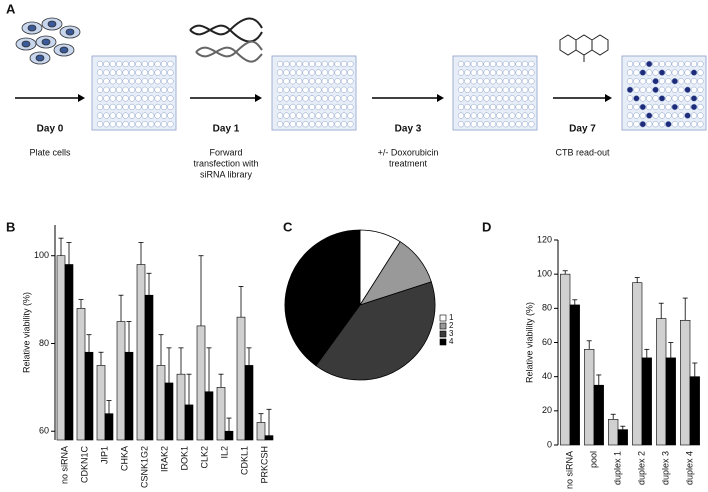 Image resolution: width=708 pixels, height=492 pixels. Describe the element at coordinates (593, 459) in the screenshot. I see `x-tick-label: pool` at that location.